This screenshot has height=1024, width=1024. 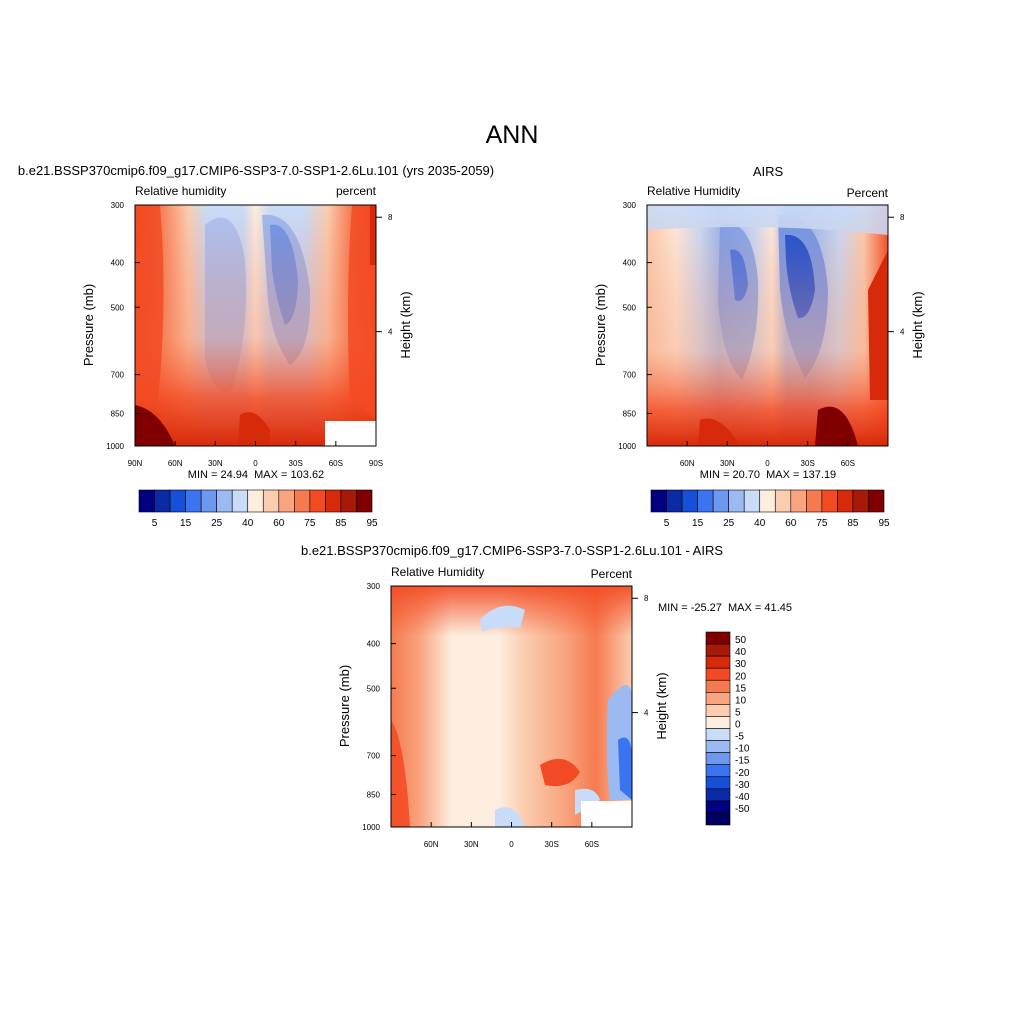 I want to click on panel-diff-min-label: MIN =, so click(x=674, y=608).